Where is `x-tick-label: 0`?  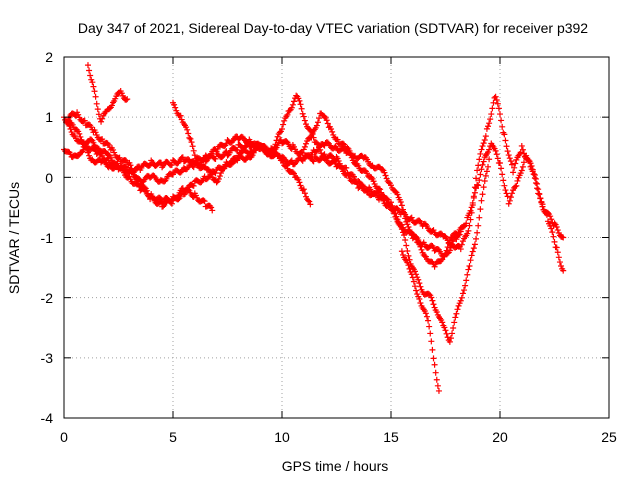 x-tick-label: 0 is located at coordinates (64, 437).